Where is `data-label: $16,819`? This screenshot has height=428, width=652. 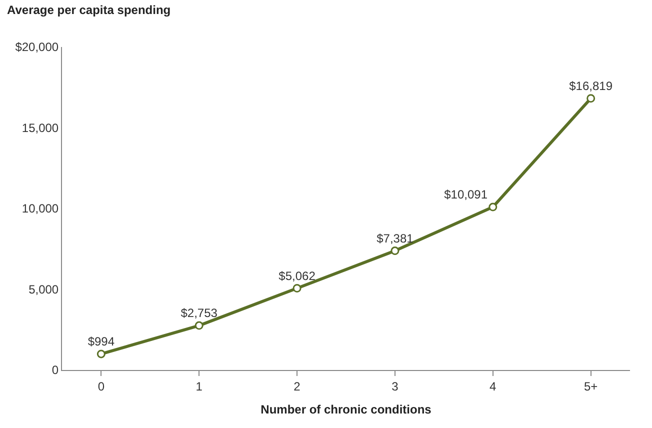 data-label: $16,819 is located at coordinates (591, 85).